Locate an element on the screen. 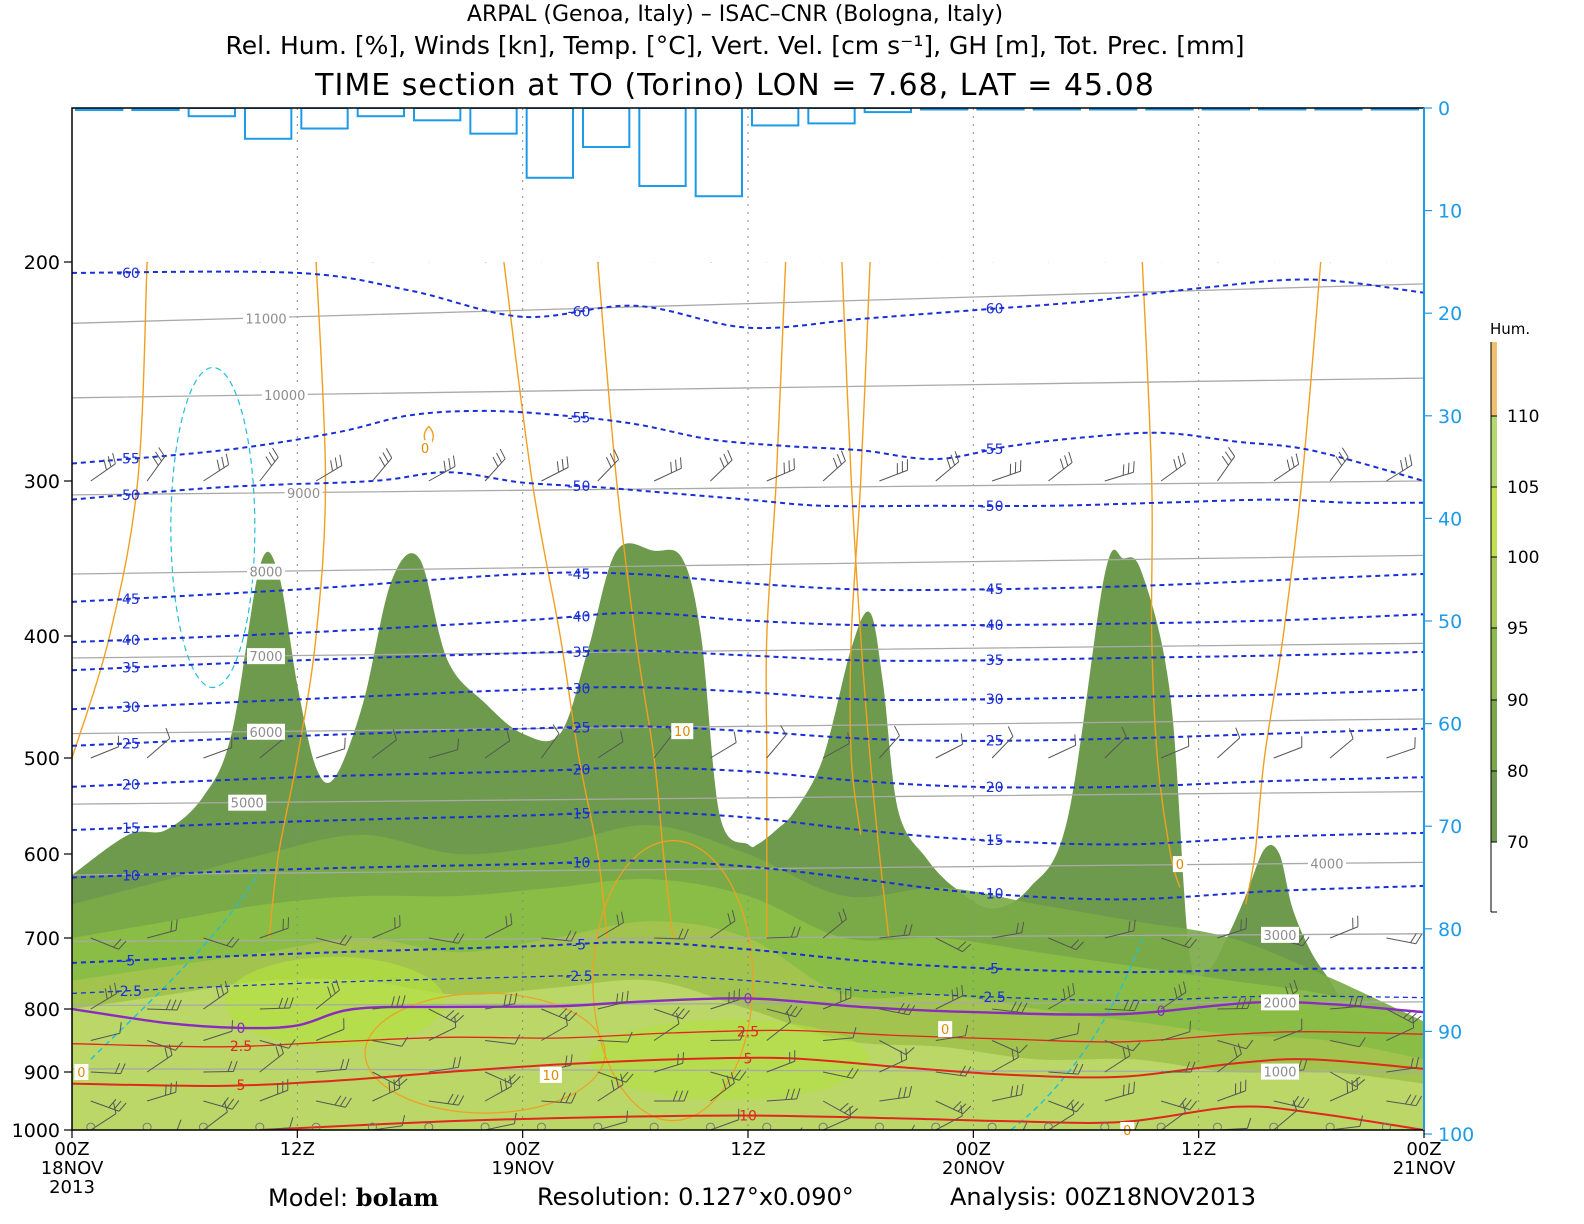  humidity-105-area is located at coordinates (729, 1059).